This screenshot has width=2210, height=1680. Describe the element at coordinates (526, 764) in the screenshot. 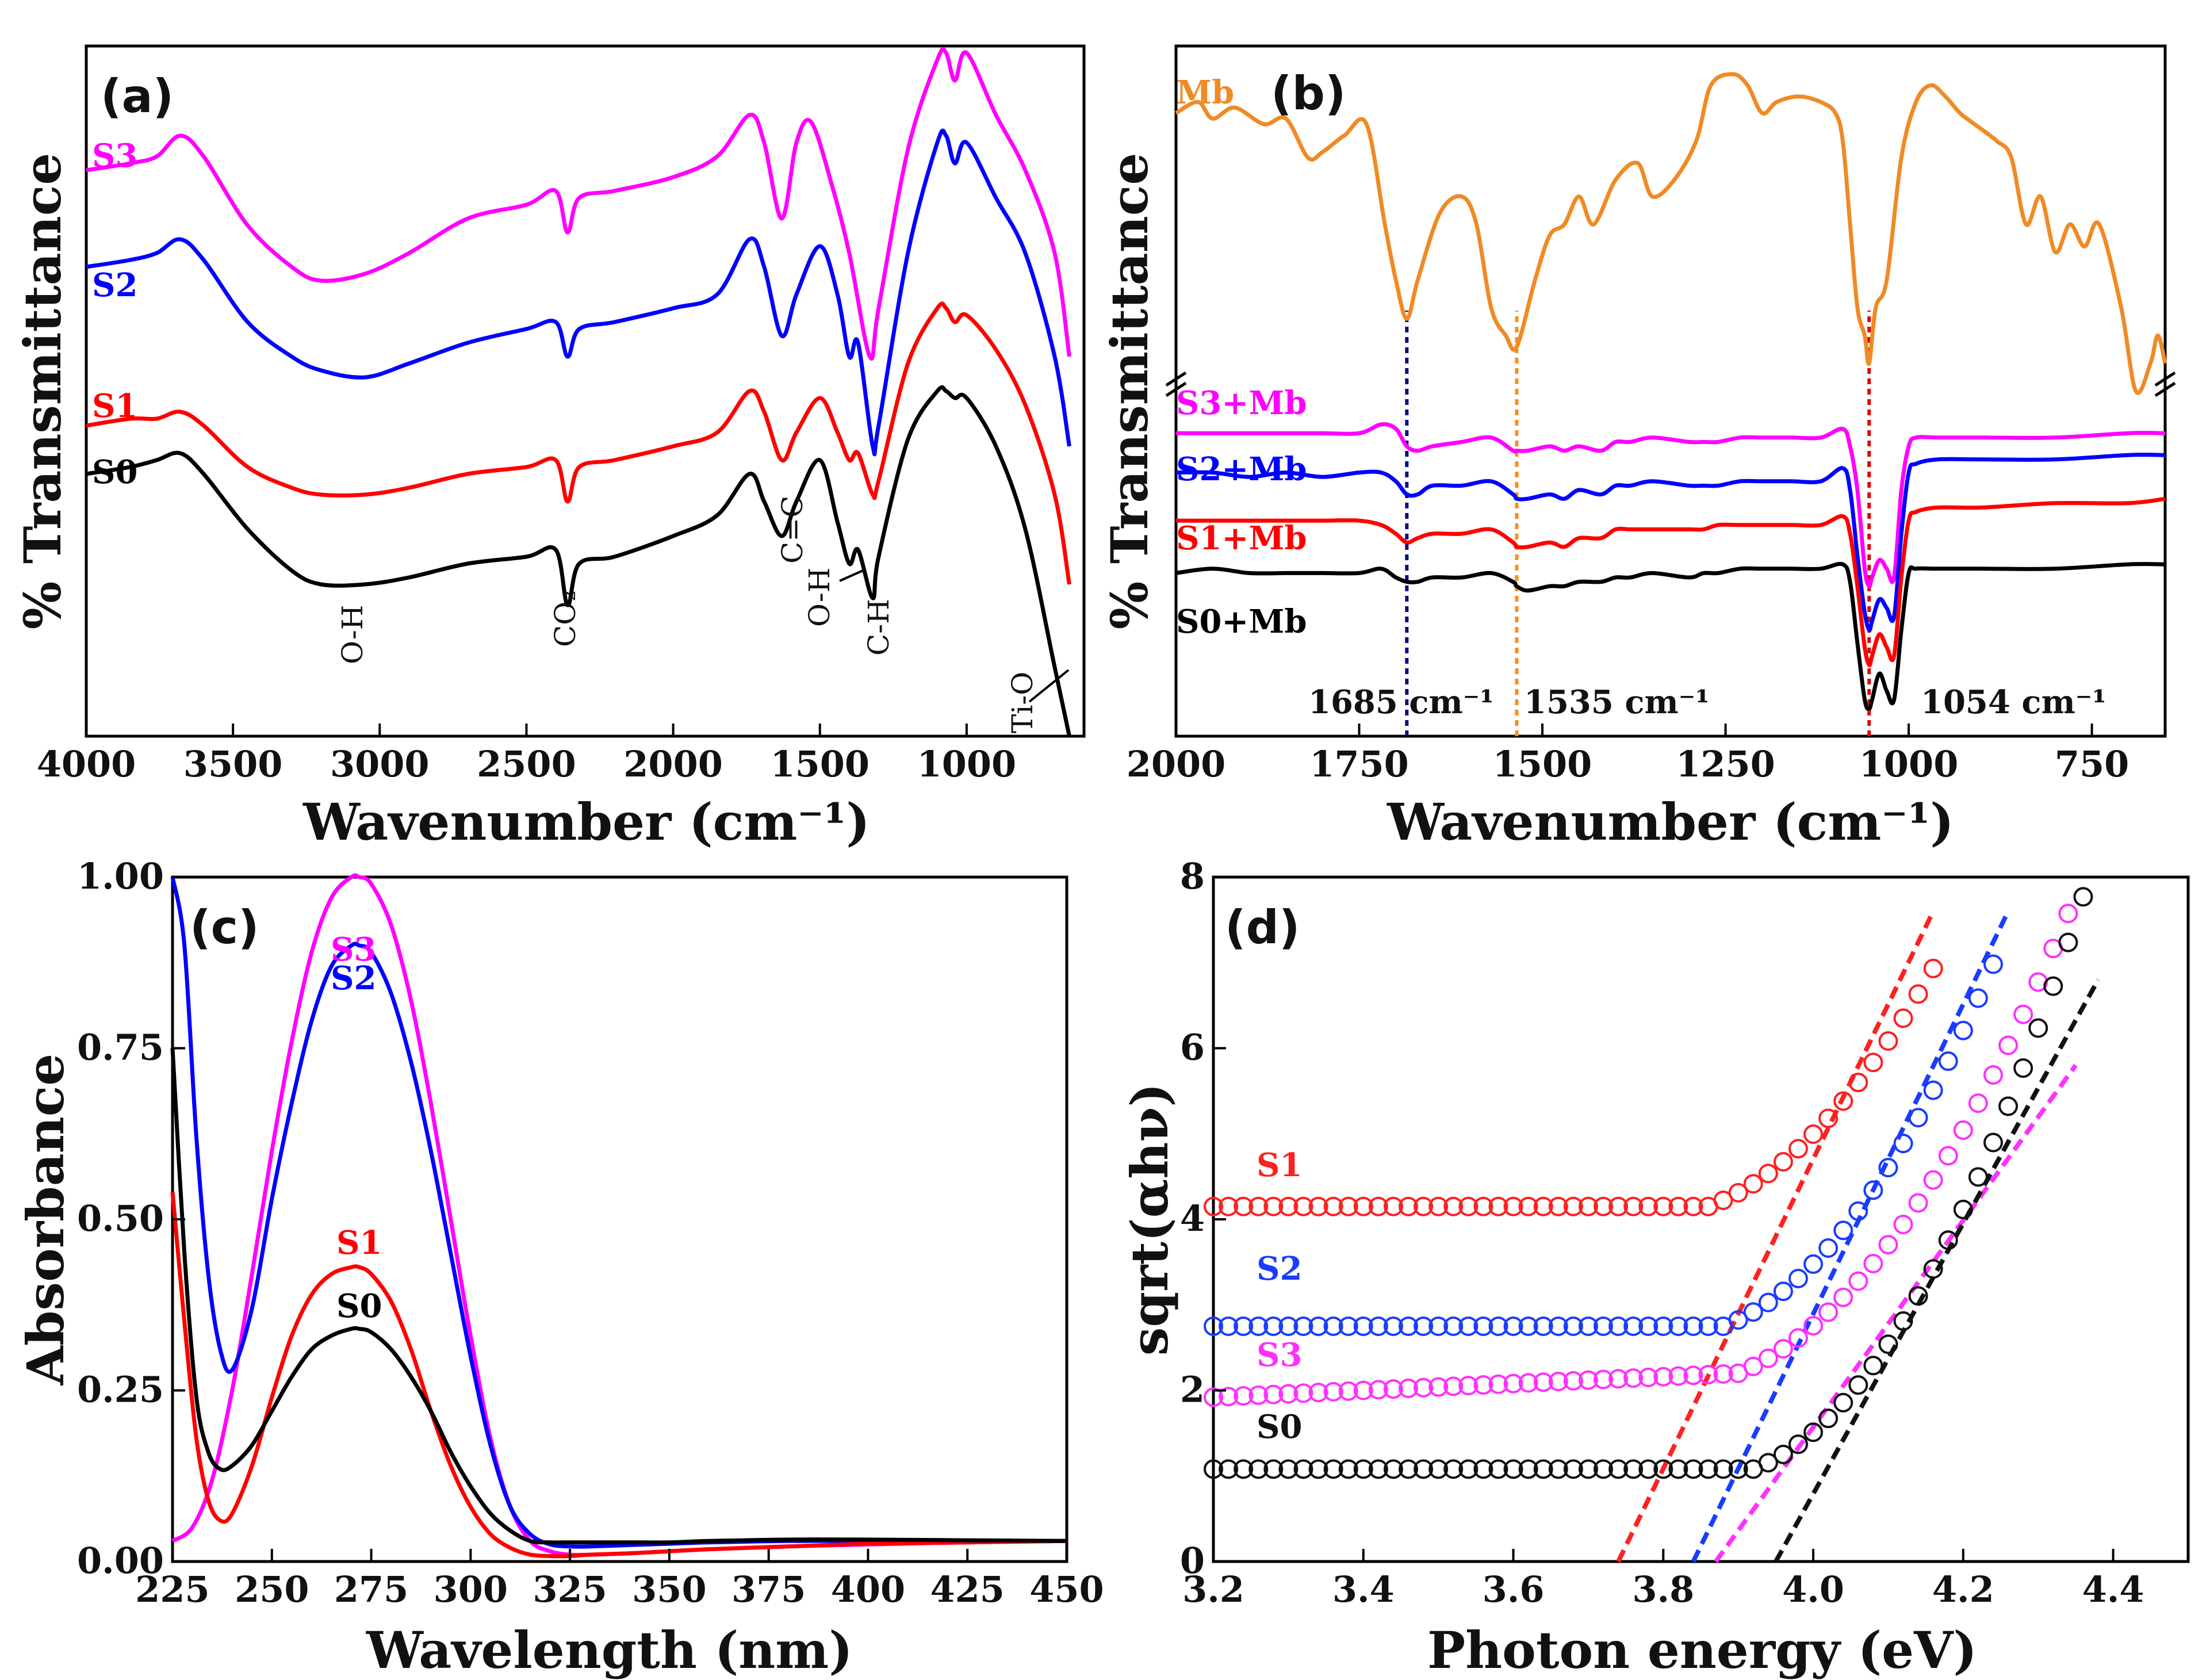

I see `a-tick-label-2500: 2500` at that location.